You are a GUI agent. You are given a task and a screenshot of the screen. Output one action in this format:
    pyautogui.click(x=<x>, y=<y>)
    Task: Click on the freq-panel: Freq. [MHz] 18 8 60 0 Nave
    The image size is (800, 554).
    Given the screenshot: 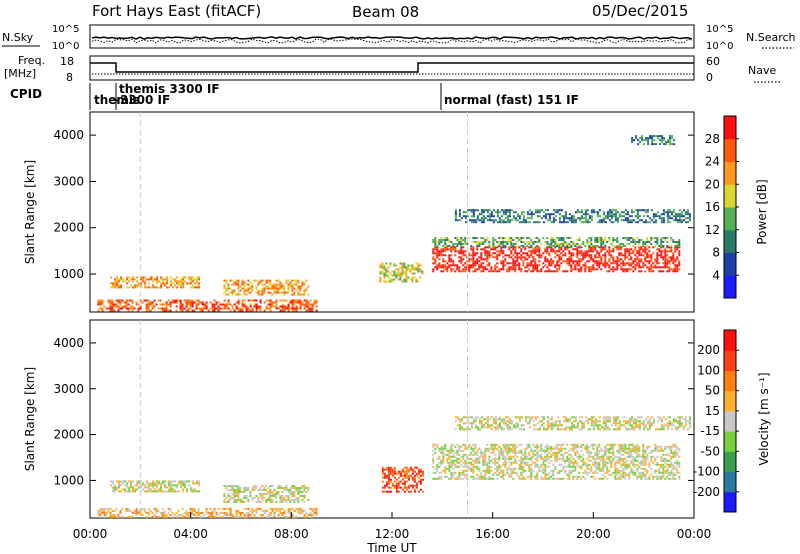 What is the action you would take?
    pyautogui.click(x=392, y=69)
    